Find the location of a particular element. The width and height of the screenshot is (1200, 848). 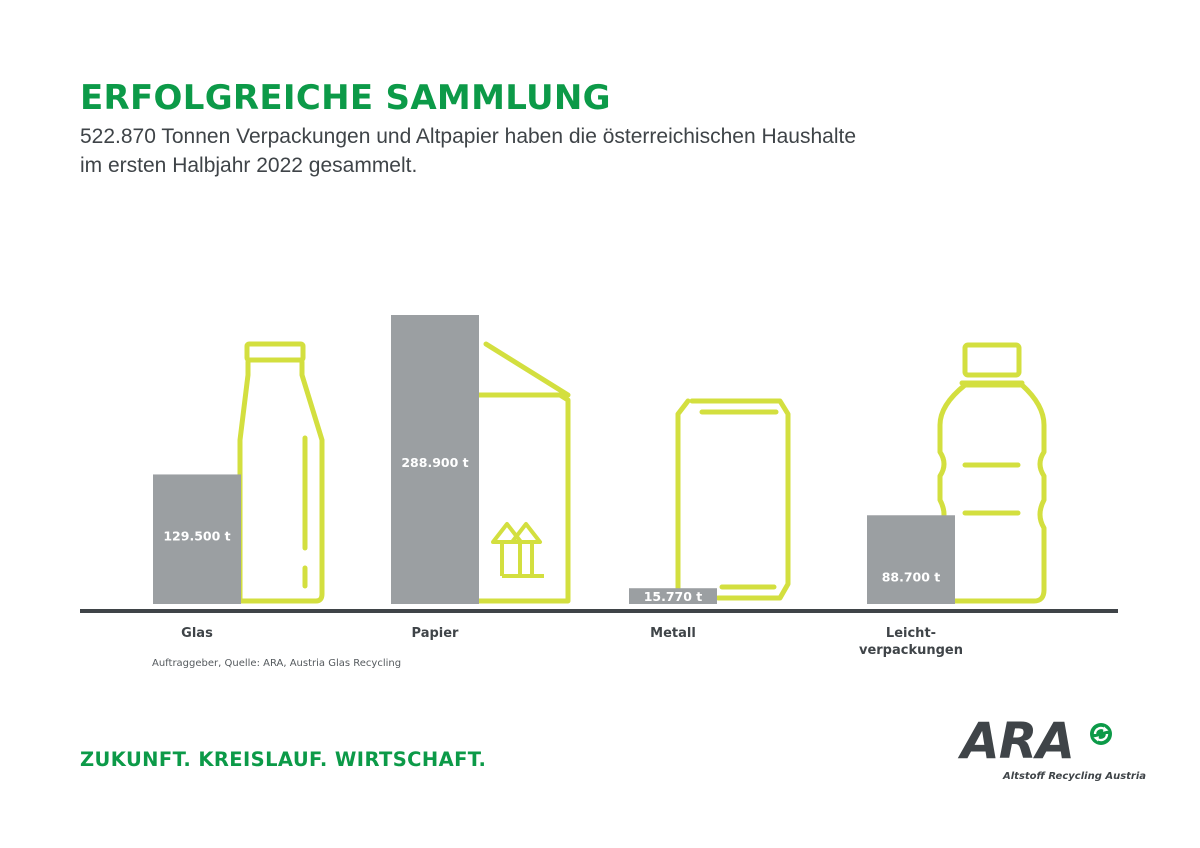

bar-value-label-4: 88.700 t is located at coordinates (911, 576).